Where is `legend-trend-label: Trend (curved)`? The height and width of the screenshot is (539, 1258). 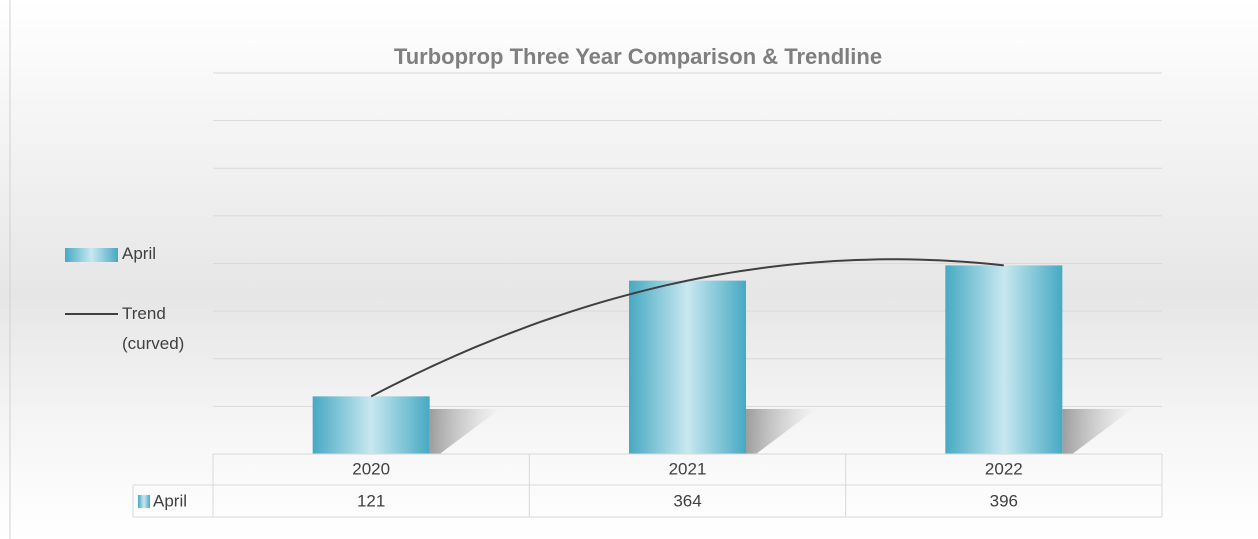
legend-trend-label: Trend (curved) is located at coordinates (153, 328).